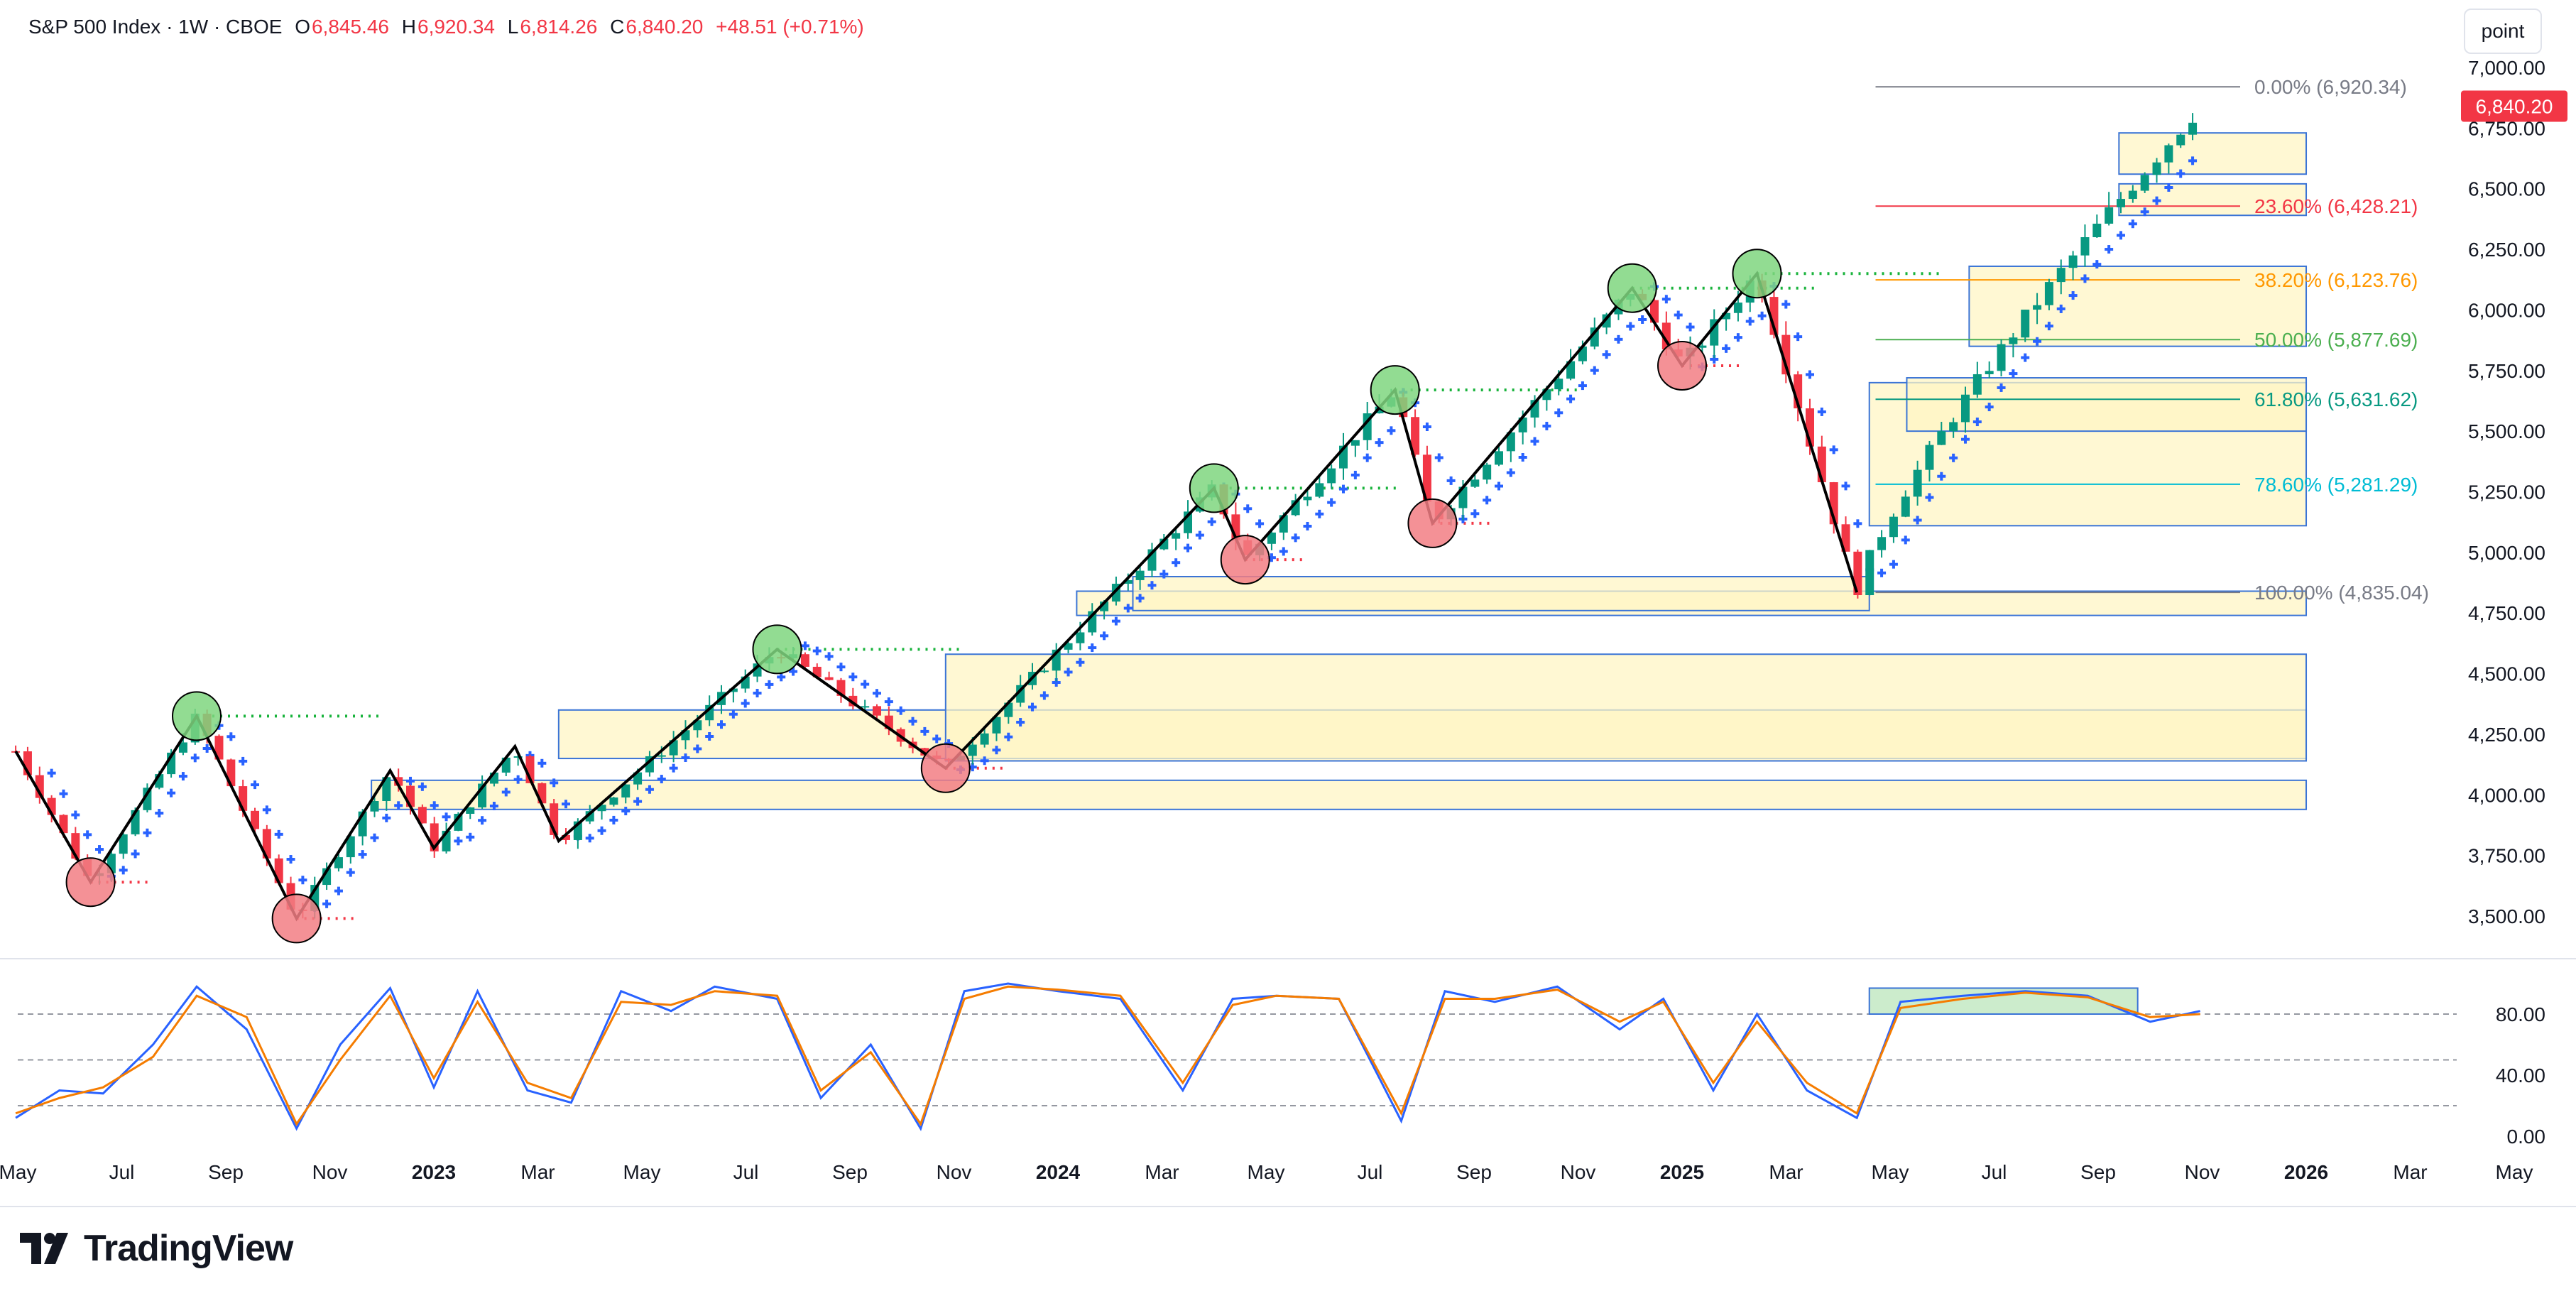 Image resolution: width=2576 pixels, height=1296 pixels. What do you see at coordinates (2514, 106) in the screenshot?
I see `last-price-badge` at bounding box center [2514, 106].